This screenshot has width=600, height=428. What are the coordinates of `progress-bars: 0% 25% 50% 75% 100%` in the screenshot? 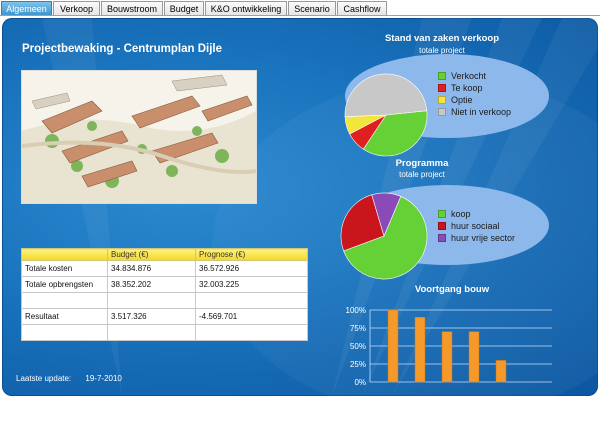 It's located at (449, 346).